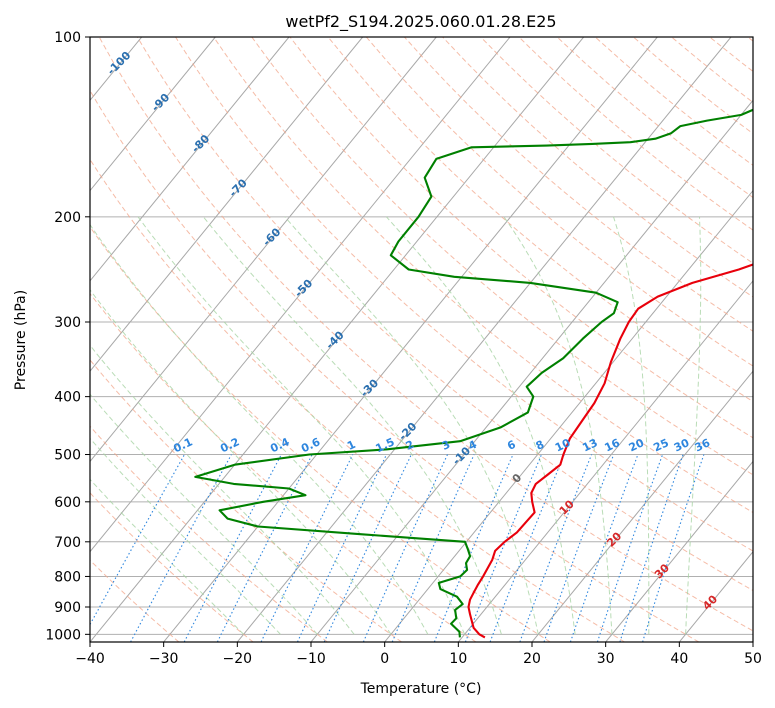  I want to click on x-tick-label: 30, so click(606, 659).